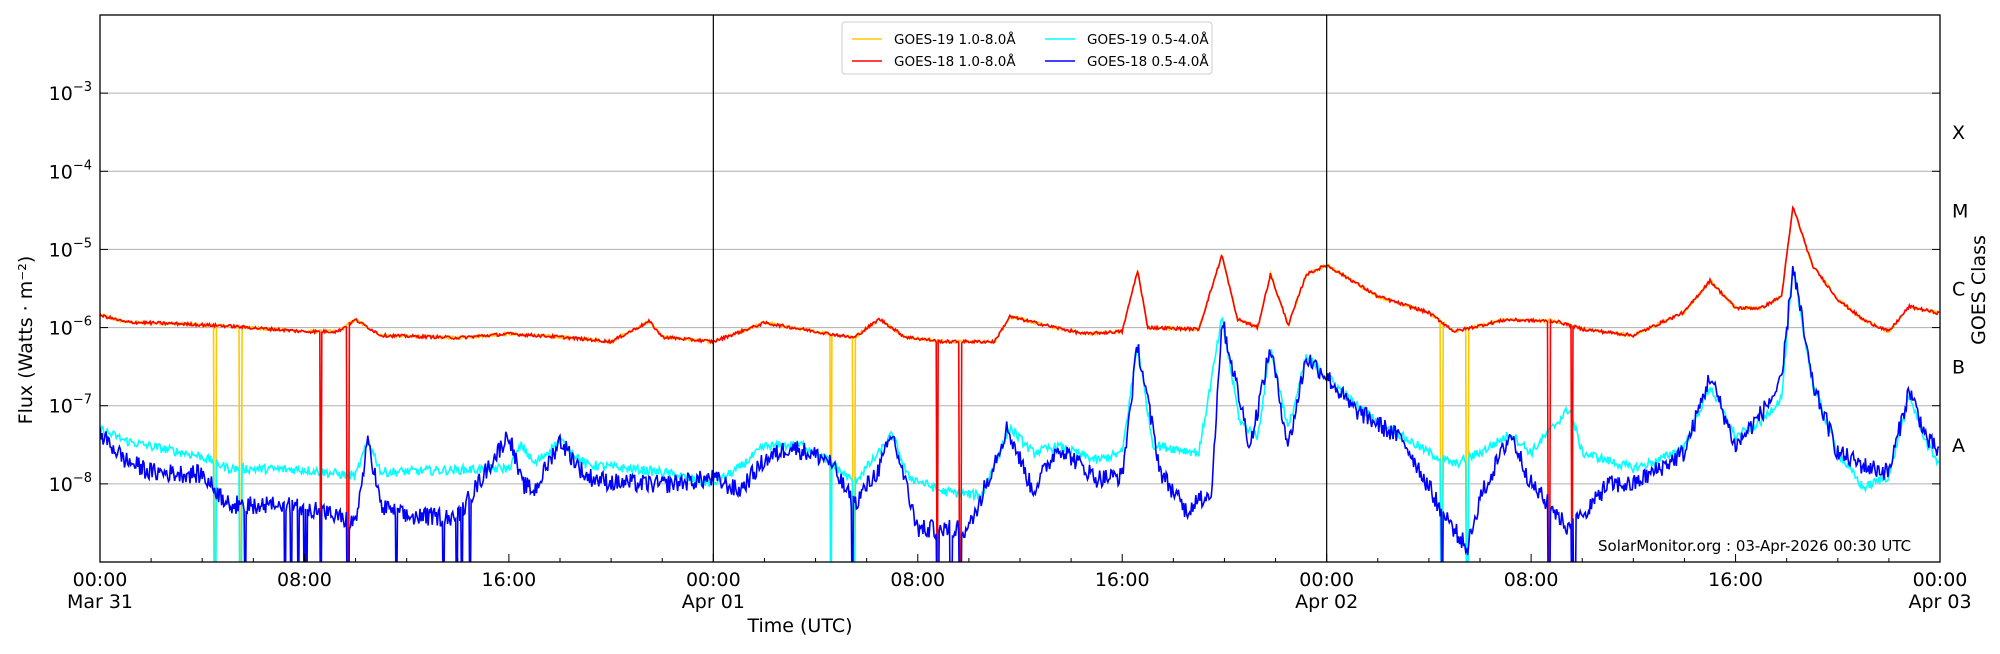 The image size is (2000, 654). I want to click on y-axis: 10⁻³ 10⁻⁴ 10⁻⁵ 10⁻⁶ 10⁻⁷ 10⁻⁸, so click(78, 288).